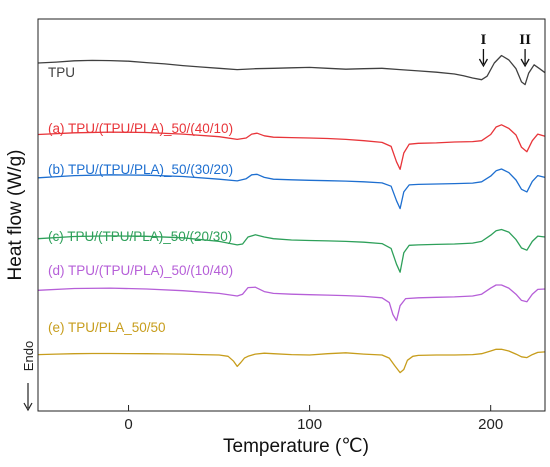 The height and width of the screenshot is (467, 550). I want to click on marker-label-1: II, so click(525, 40).